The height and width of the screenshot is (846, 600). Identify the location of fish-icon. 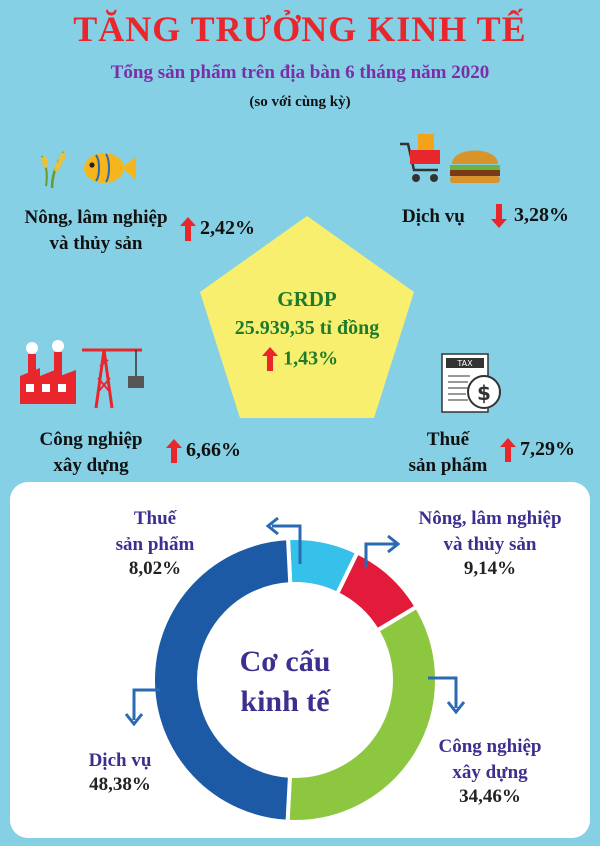
(110, 168).